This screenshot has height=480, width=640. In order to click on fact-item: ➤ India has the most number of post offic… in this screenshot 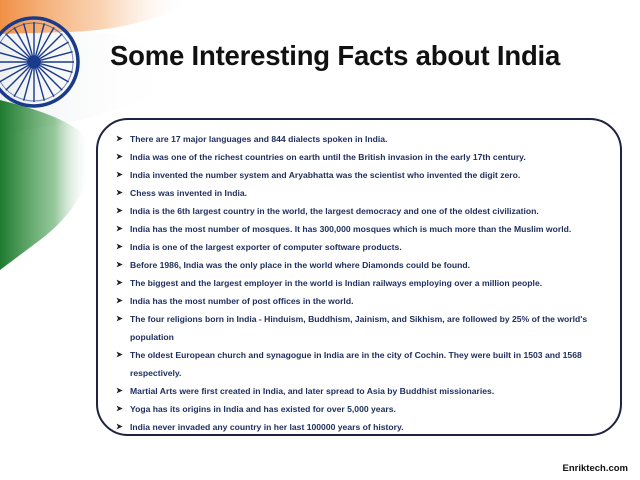, I will do `click(363, 301)`.